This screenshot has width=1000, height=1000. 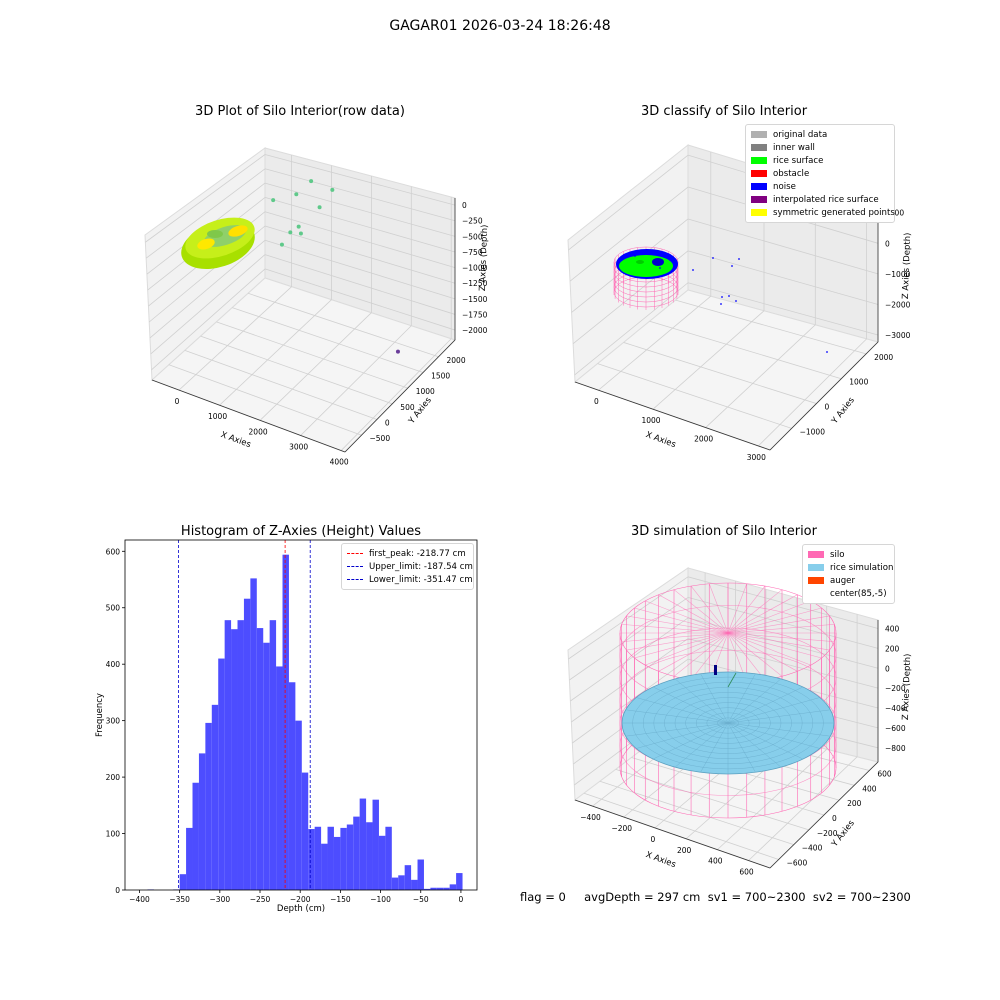 I want to click on legend-line, so click(x=355, y=566).